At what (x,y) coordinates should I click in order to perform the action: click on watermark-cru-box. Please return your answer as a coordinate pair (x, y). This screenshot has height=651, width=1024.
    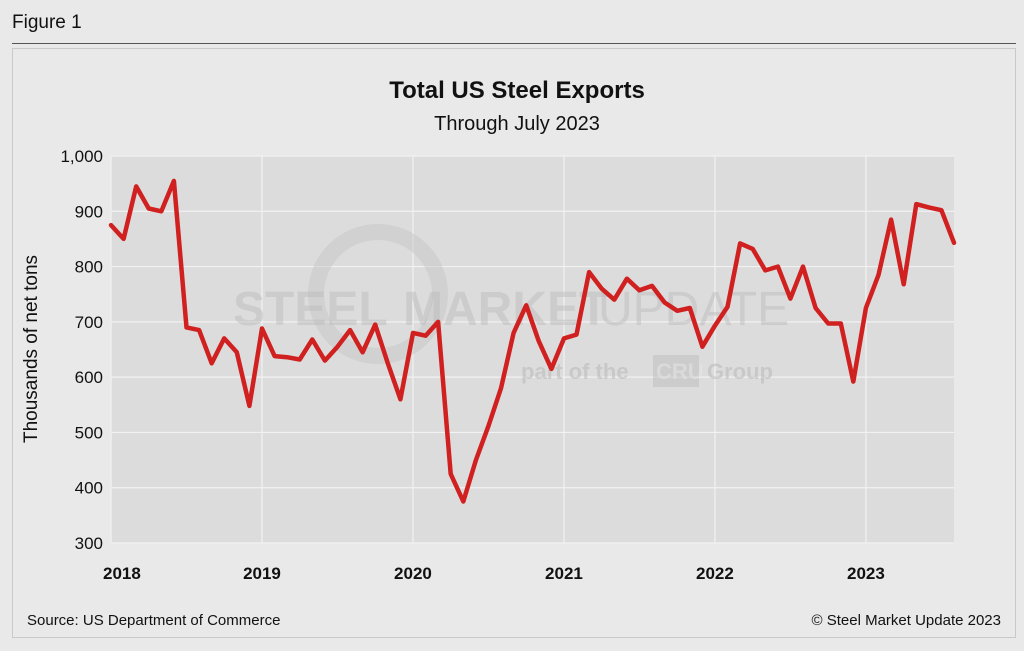
    Looking at the image, I should click on (676, 371).